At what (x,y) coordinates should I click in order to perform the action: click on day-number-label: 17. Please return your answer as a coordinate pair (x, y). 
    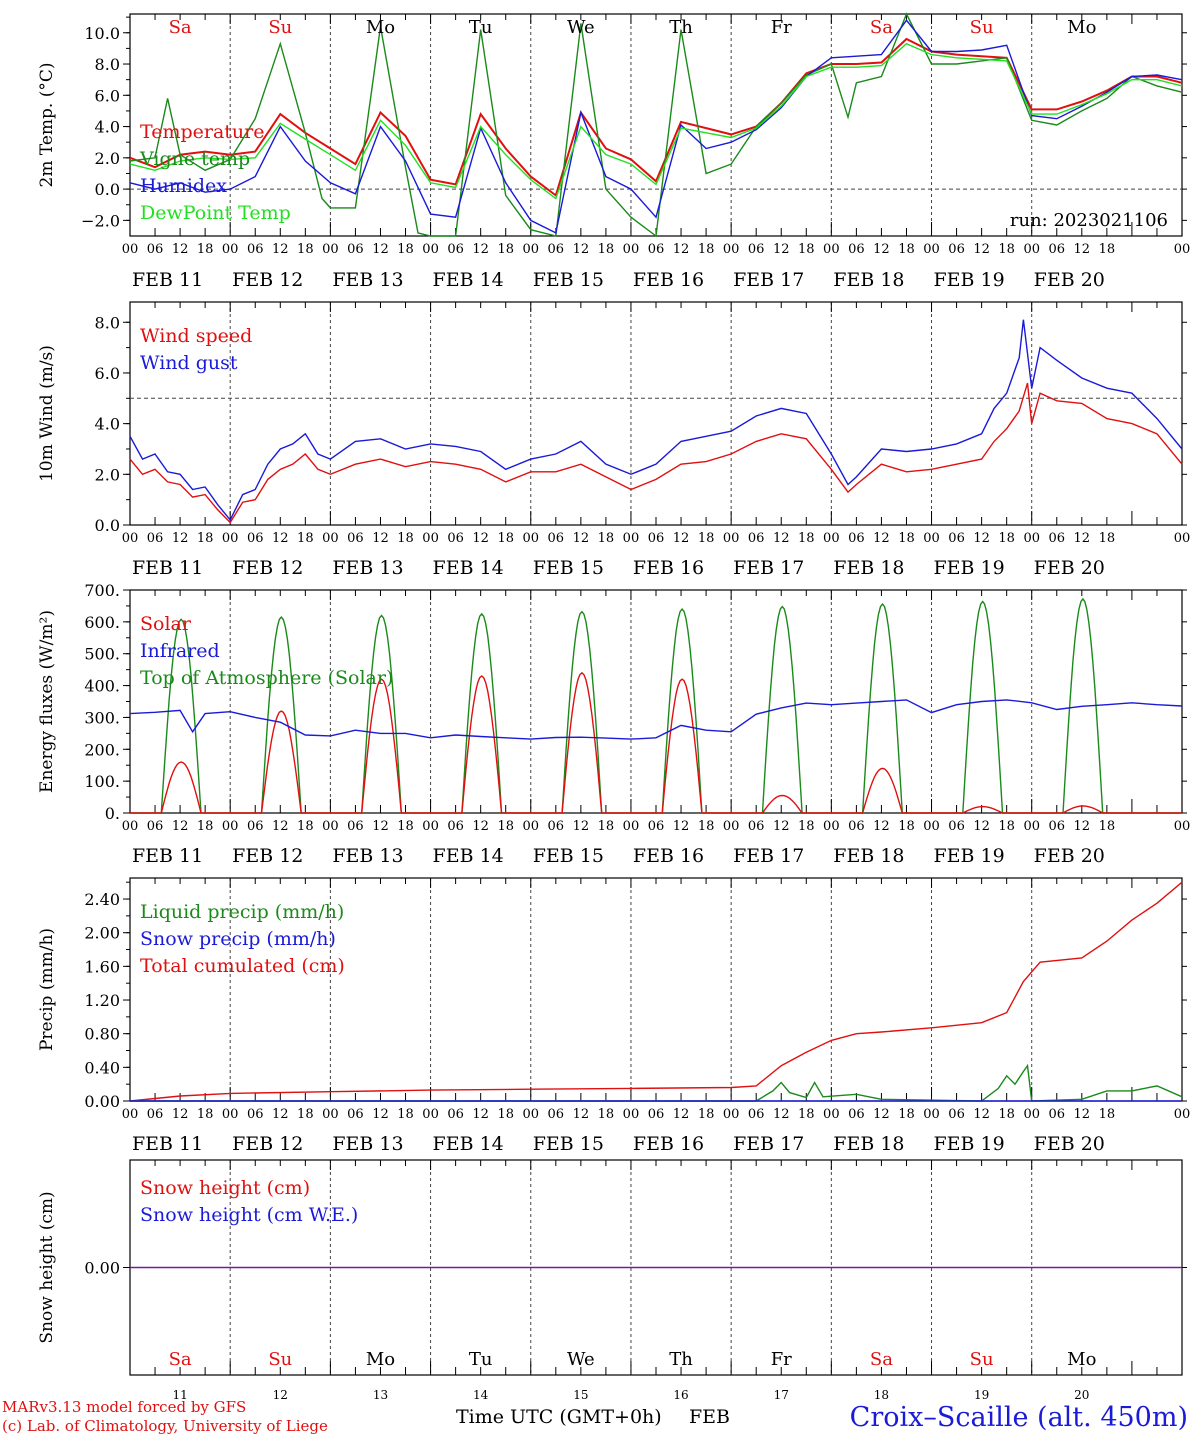
    Looking at the image, I should click on (781, 1395).